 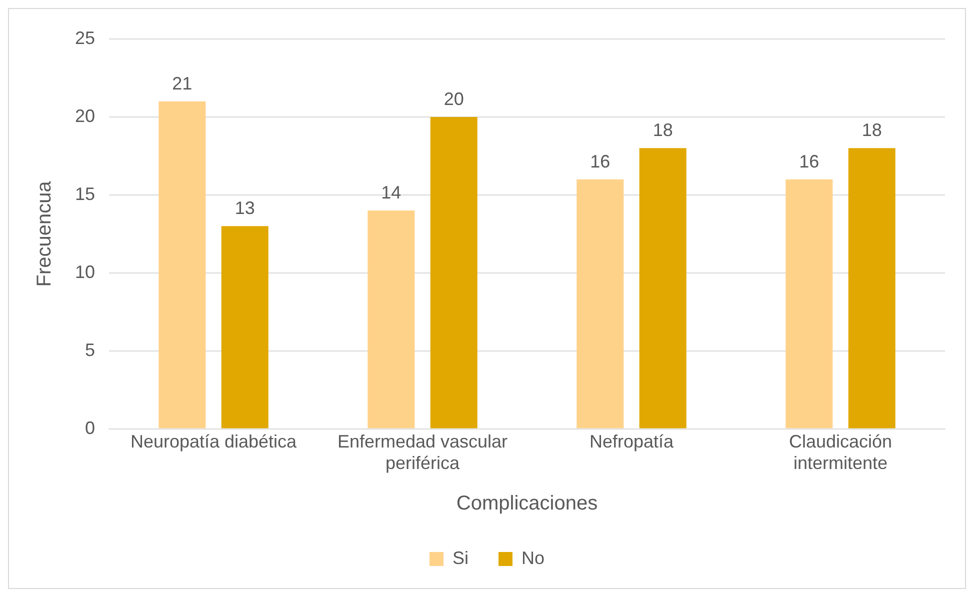 What do you see at coordinates (182, 83) in the screenshot?
I see `data-label: 21` at bounding box center [182, 83].